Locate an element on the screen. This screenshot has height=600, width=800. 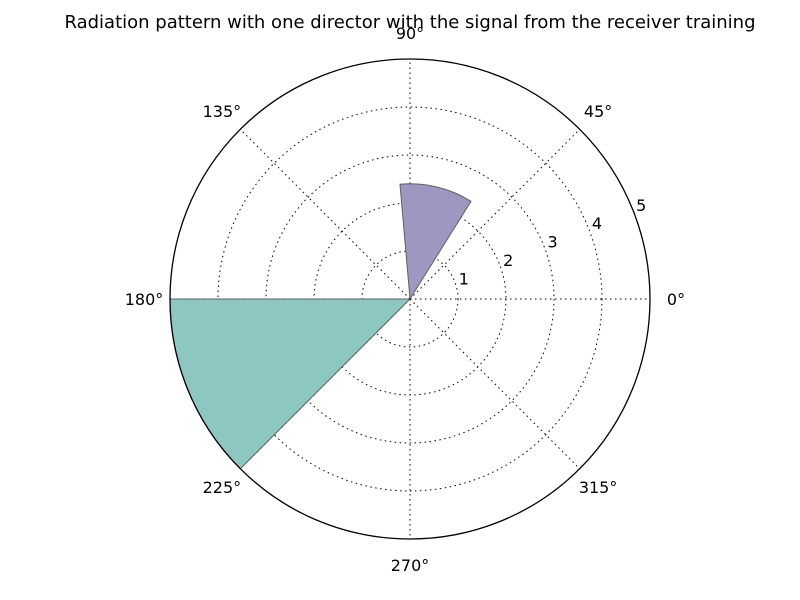
theta-tick-label-135: 135° is located at coordinates (222, 111).